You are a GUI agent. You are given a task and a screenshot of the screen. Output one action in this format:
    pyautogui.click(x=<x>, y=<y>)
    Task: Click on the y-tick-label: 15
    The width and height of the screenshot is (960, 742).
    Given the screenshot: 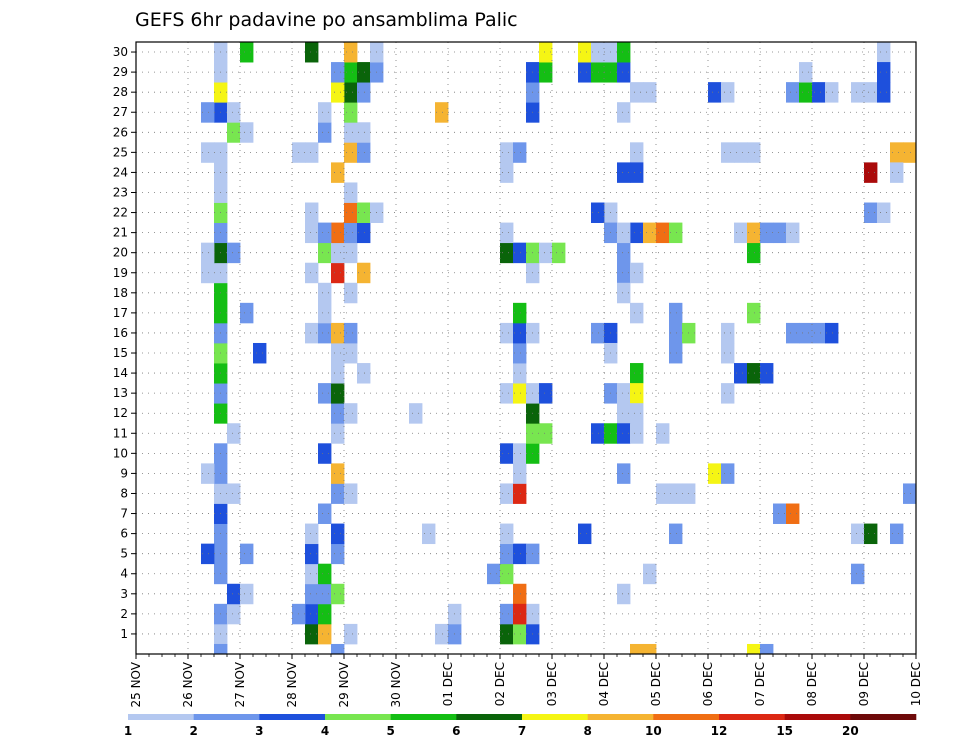 What is the action you would take?
    pyautogui.click(x=120, y=353)
    